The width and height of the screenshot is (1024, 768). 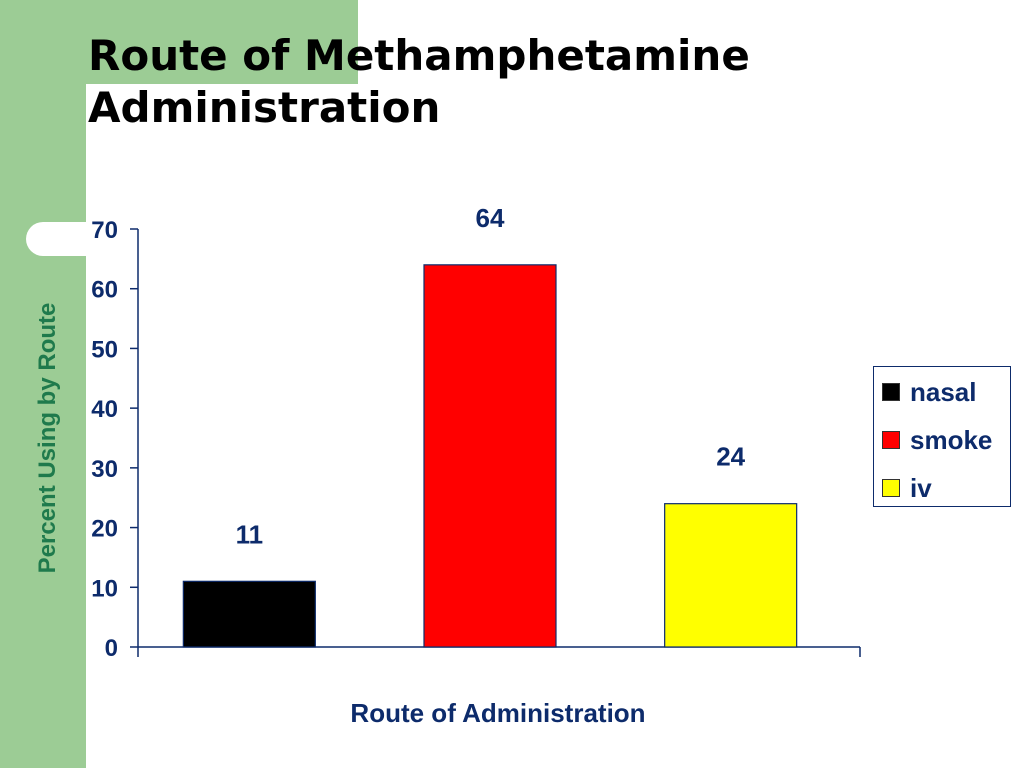 What do you see at coordinates (951, 439) in the screenshot?
I see `legend-label-smoke: smoke` at bounding box center [951, 439].